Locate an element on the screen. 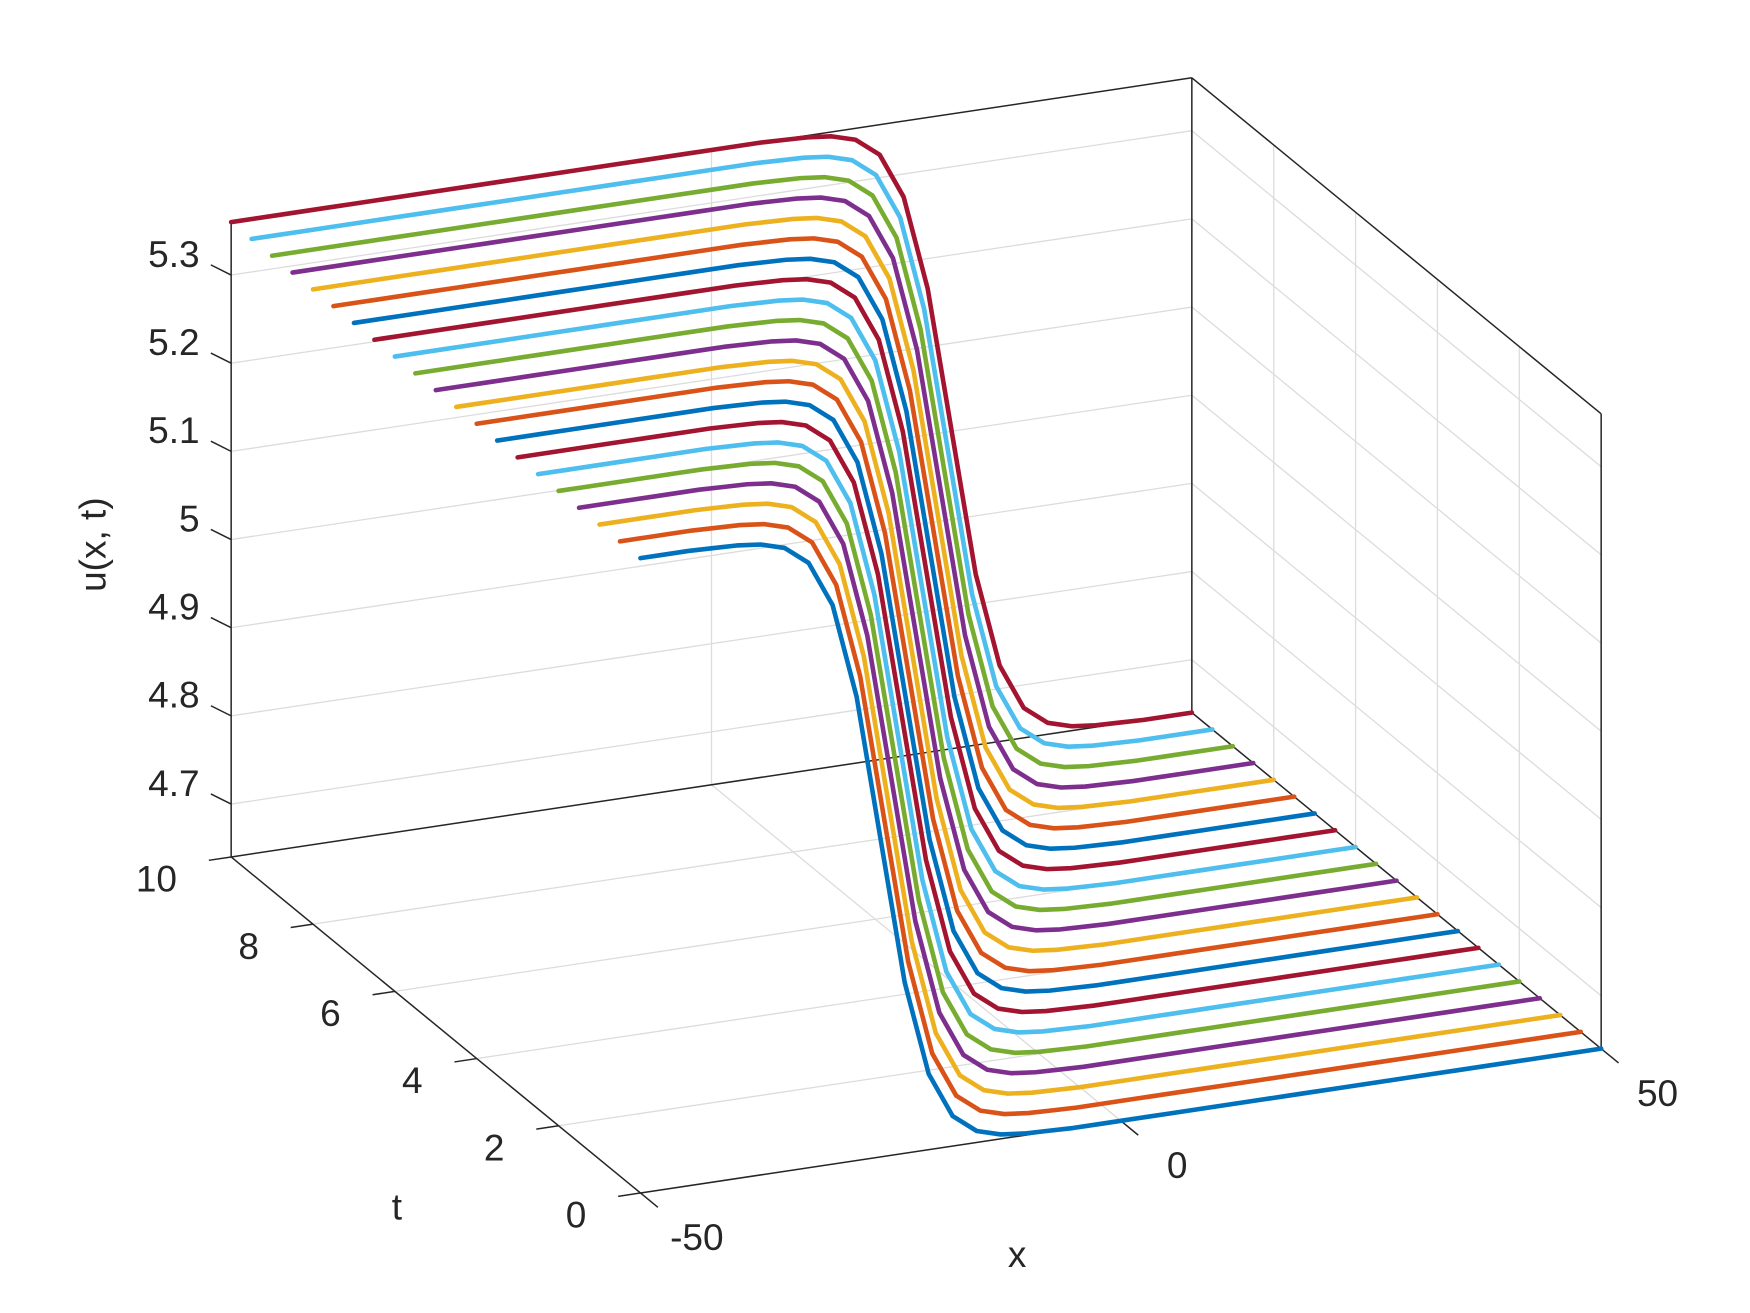 The image size is (1750, 1313). z-tick-label: 5.1 is located at coordinates (173, 430).